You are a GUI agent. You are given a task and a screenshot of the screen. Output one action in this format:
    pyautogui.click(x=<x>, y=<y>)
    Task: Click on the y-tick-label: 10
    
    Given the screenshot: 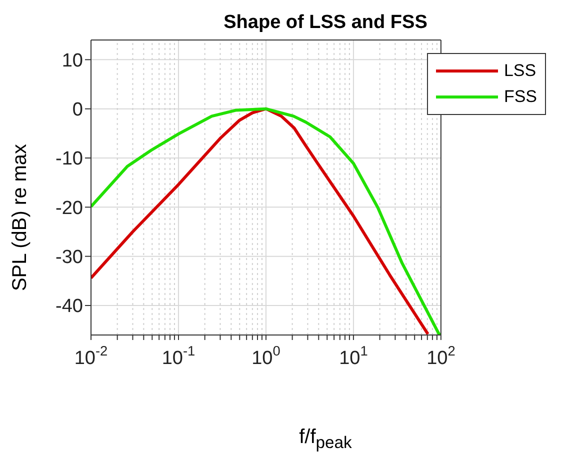 What is the action you would take?
    pyautogui.click(x=72, y=61)
    